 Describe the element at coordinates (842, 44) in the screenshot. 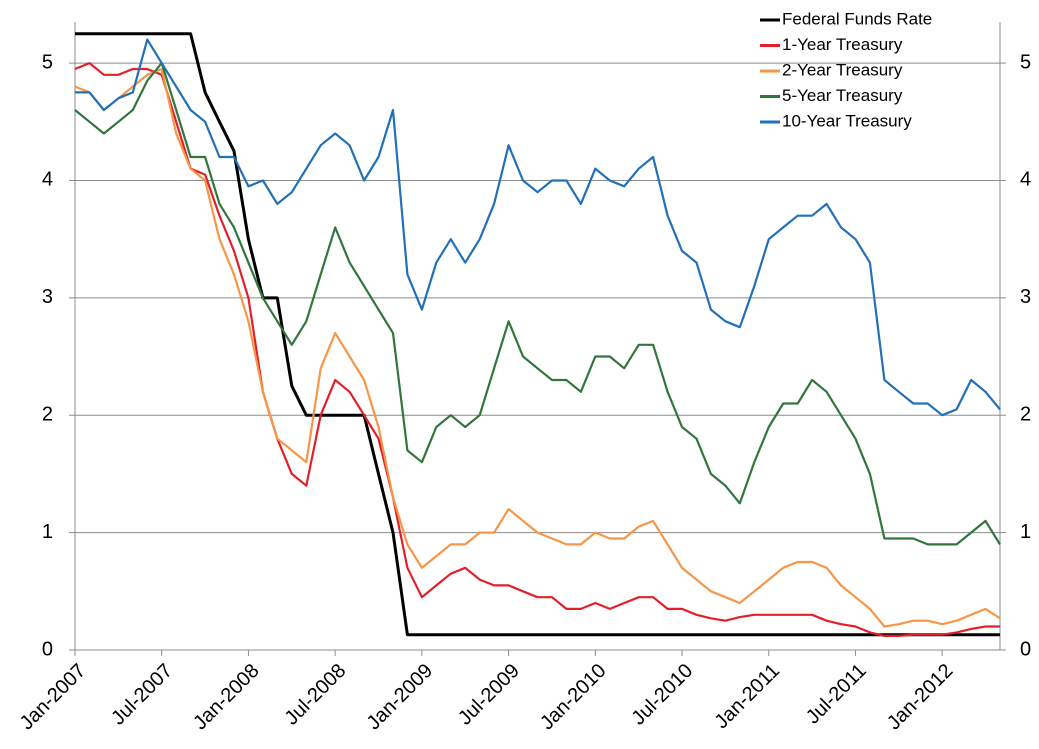

I see `legend-label: 1-Year Treasury` at that location.